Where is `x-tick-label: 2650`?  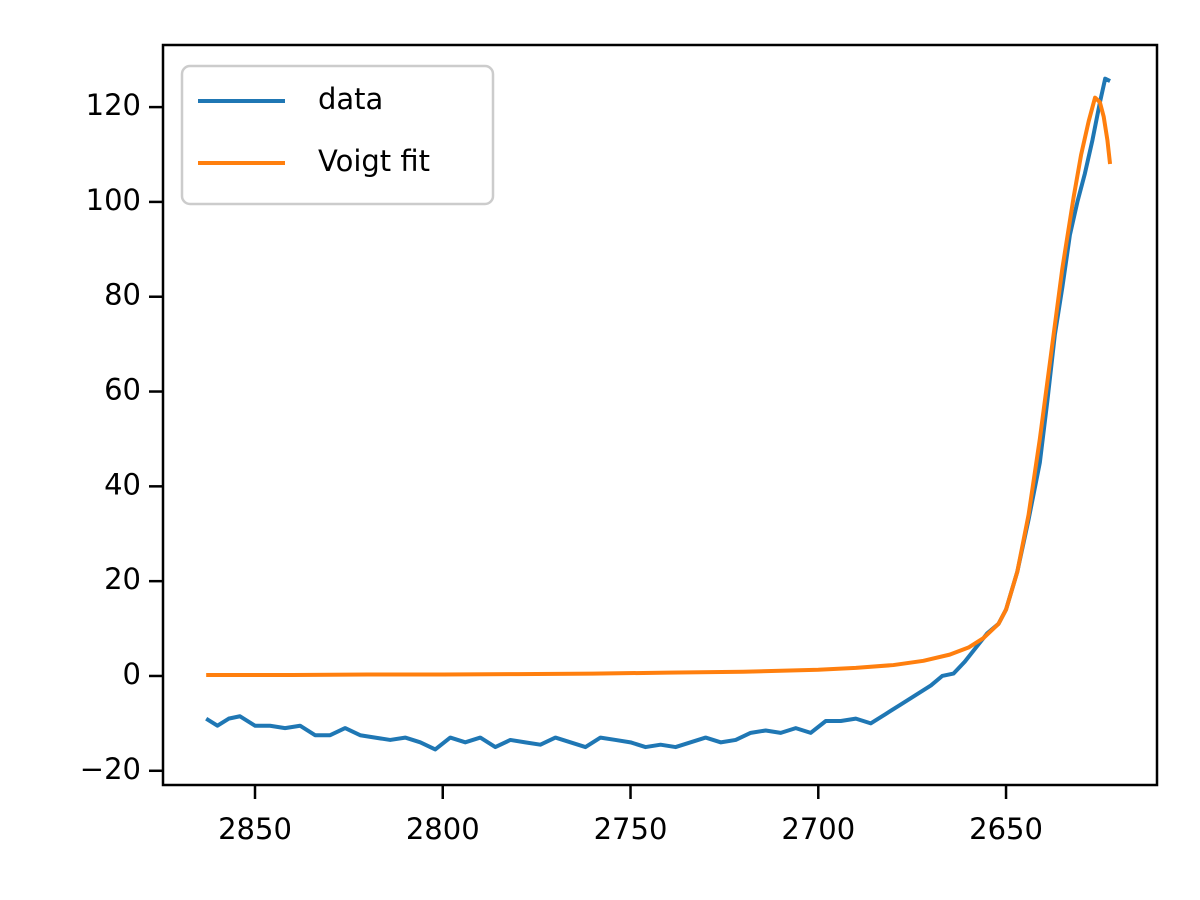 x-tick-label: 2650 is located at coordinates (1006, 829).